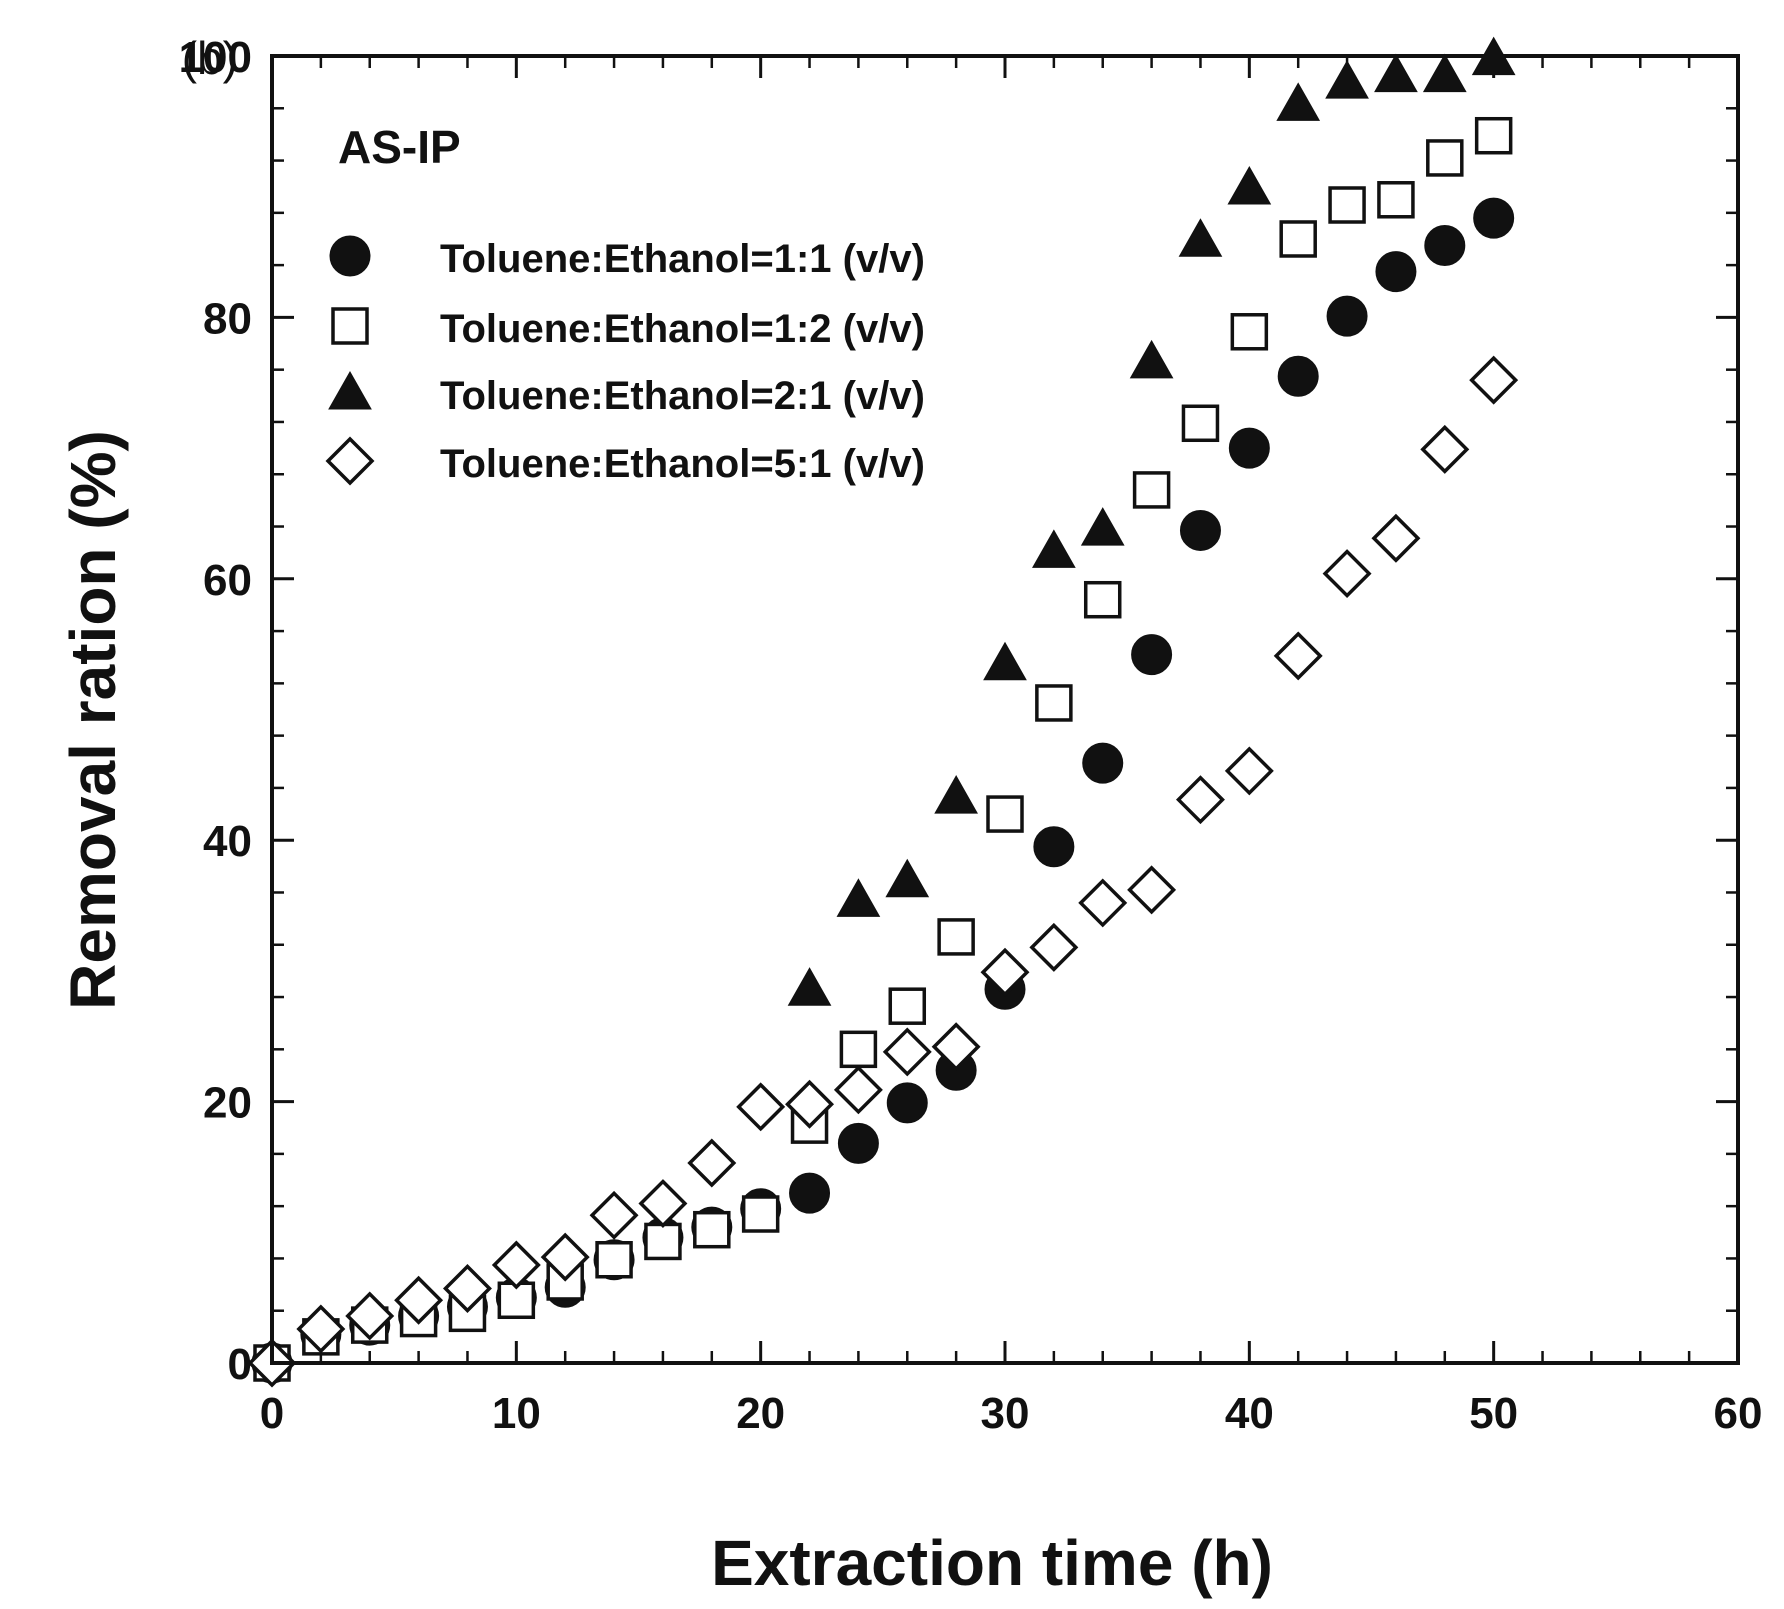 The width and height of the screenshot is (1784, 1609). I want to click on y-tick-label: 100, so click(215, 57).